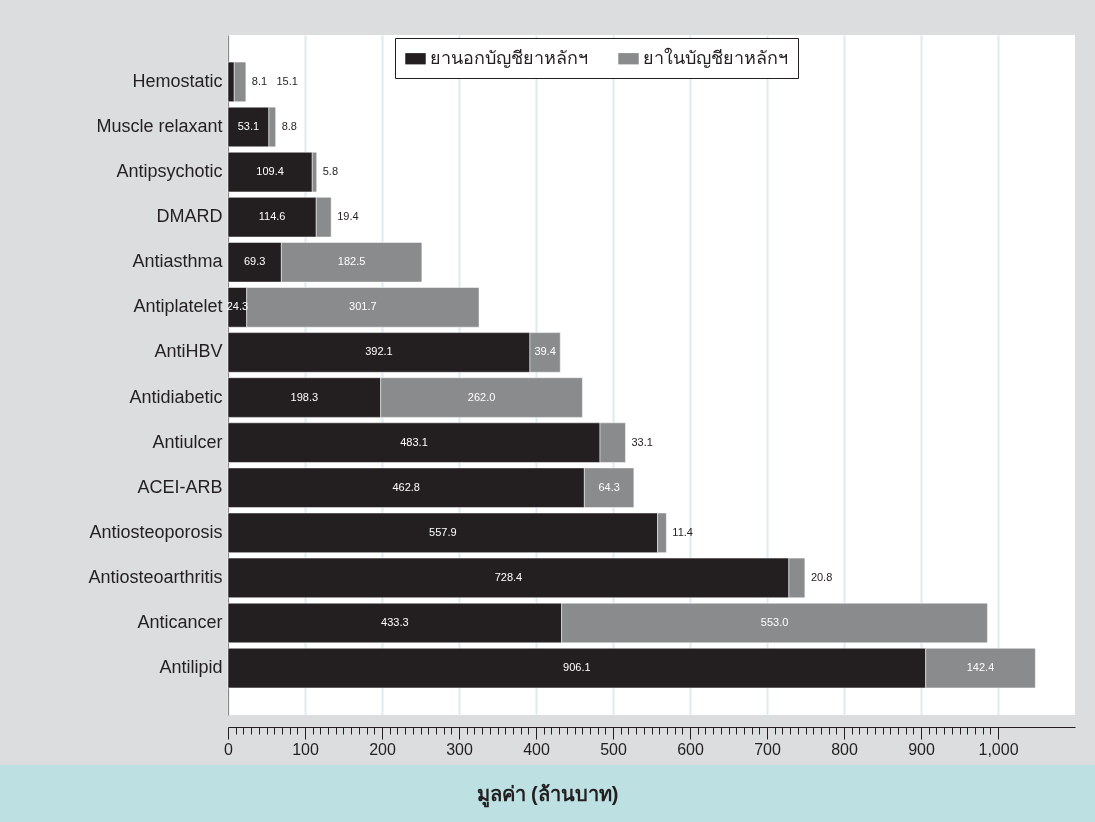 The width and height of the screenshot is (1095, 822). I want to click on data-label: 15.1, so click(287, 80).